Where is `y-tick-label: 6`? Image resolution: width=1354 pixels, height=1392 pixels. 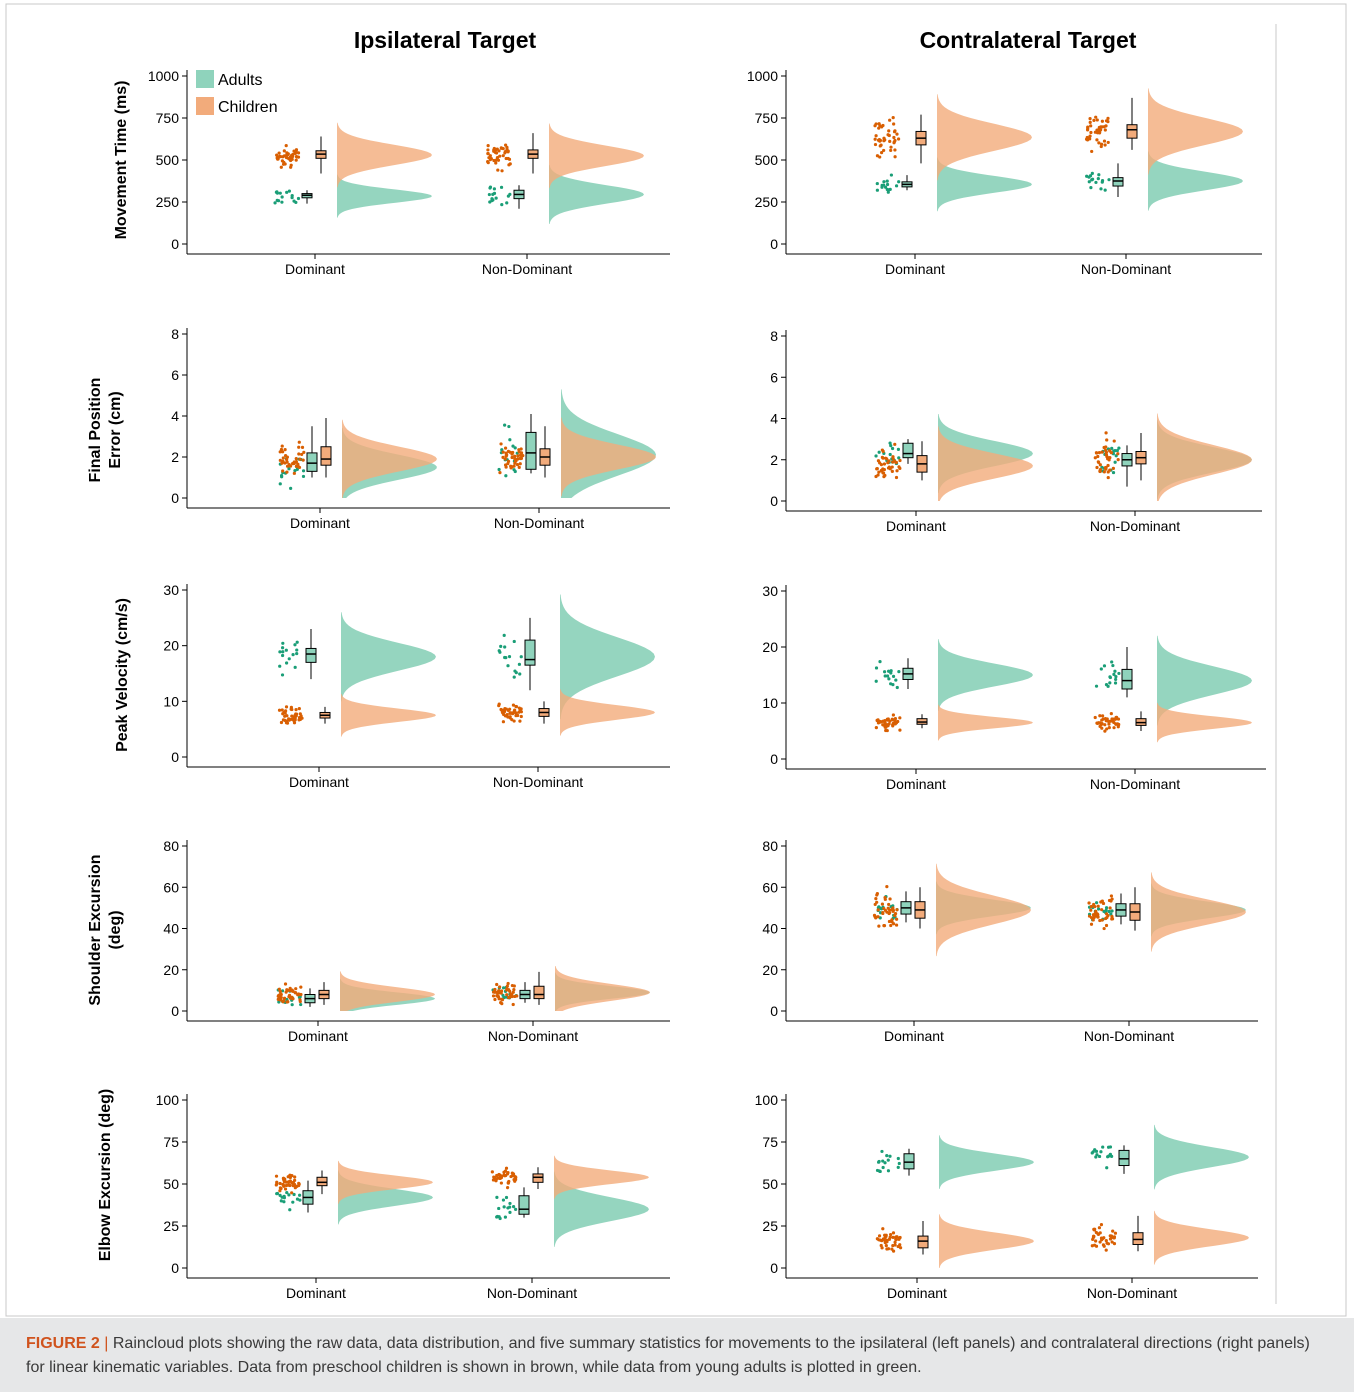
y-tick-label: 6 is located at coordinates (175, 375).